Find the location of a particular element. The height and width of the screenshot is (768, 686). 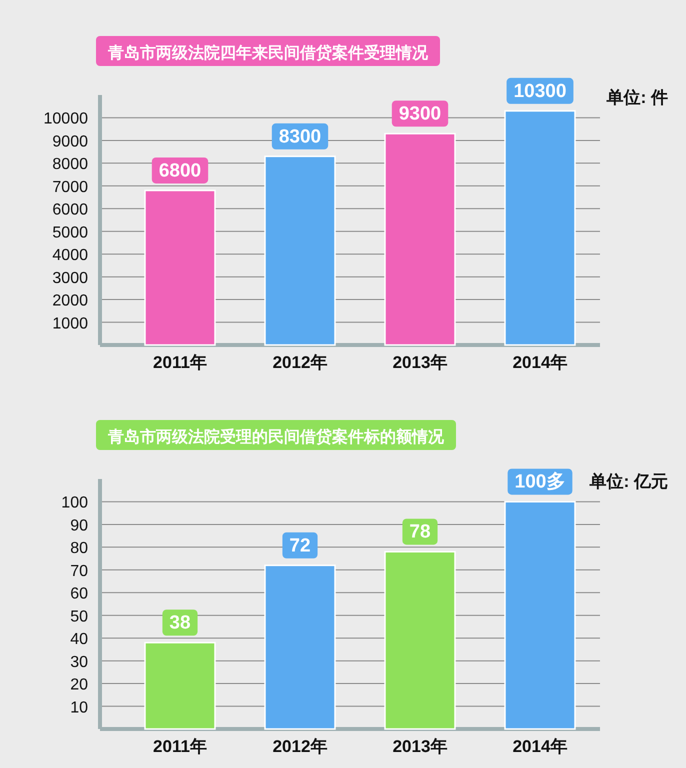

data-label: 9300 is located at coordinates (420, 114).